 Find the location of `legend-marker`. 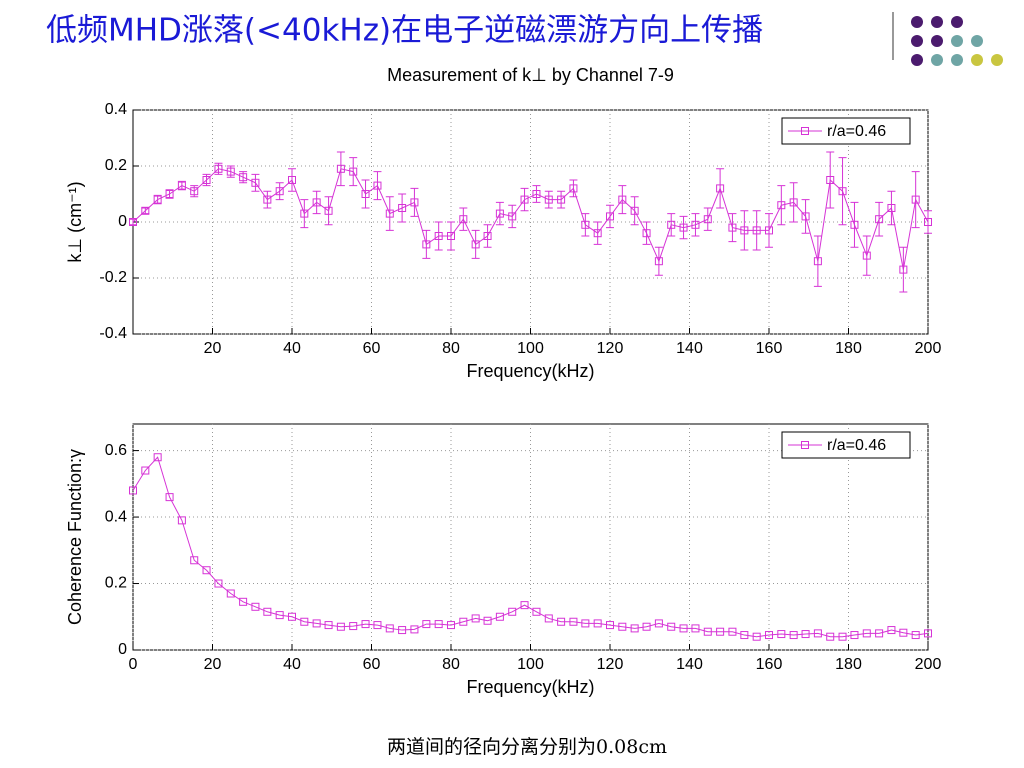

legend-marker is located at coordinates (805, 131).